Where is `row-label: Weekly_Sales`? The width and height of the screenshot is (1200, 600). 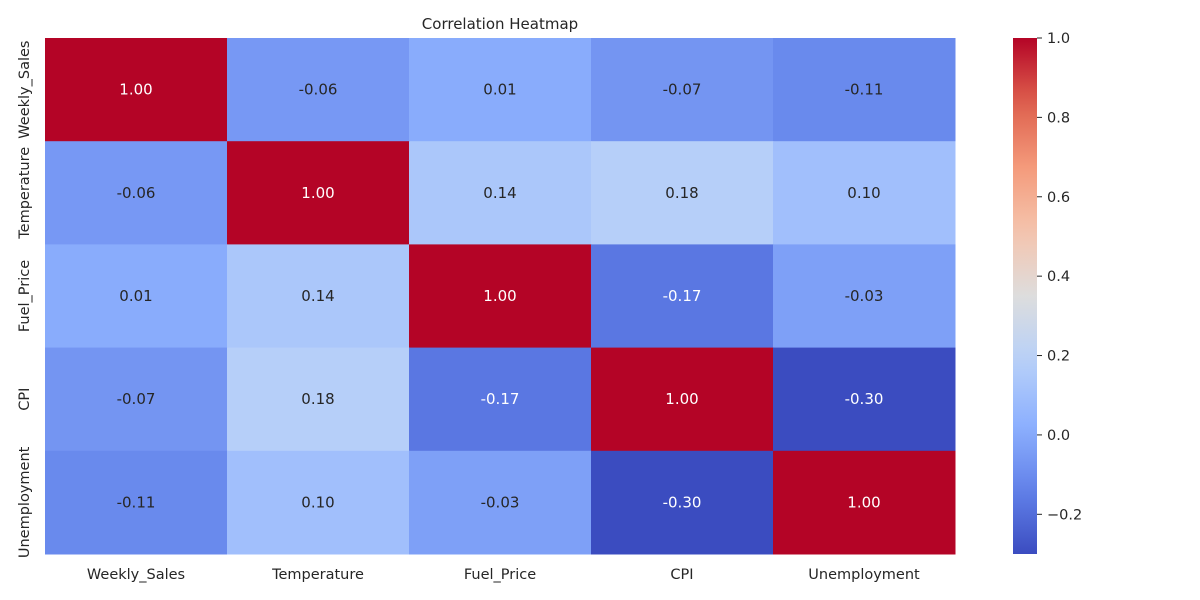
row-label: Weekly_Sales is located at coordinates (25, 90).